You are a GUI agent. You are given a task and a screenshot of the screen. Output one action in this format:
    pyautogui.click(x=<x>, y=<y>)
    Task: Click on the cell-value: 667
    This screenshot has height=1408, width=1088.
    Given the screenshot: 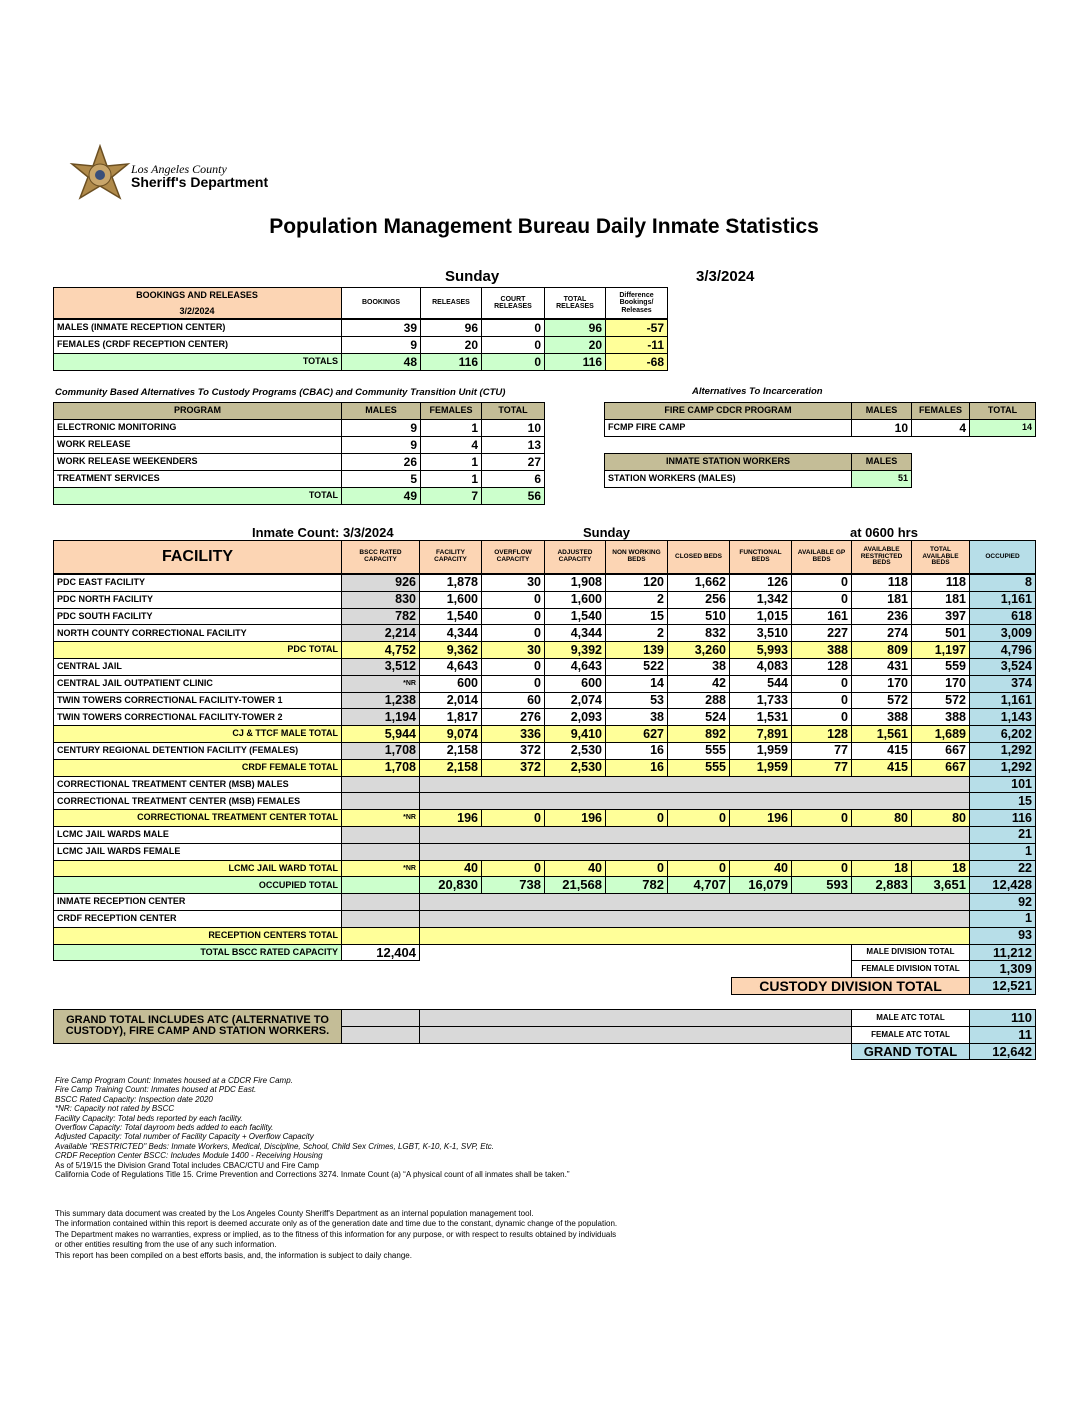 What is the action you would take?
    pyautogui.click(x=940, y=751)
    